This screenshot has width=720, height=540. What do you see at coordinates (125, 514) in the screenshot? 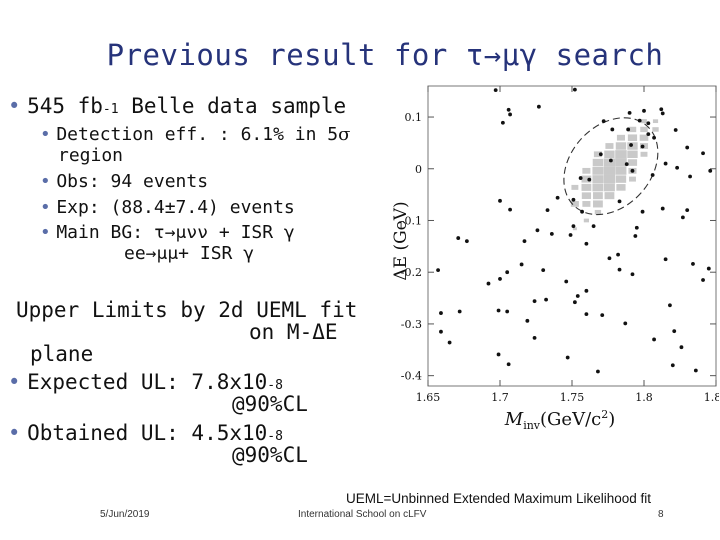
I see `footer-date: 5/Jun/2019` at bounding box center [125, 514].